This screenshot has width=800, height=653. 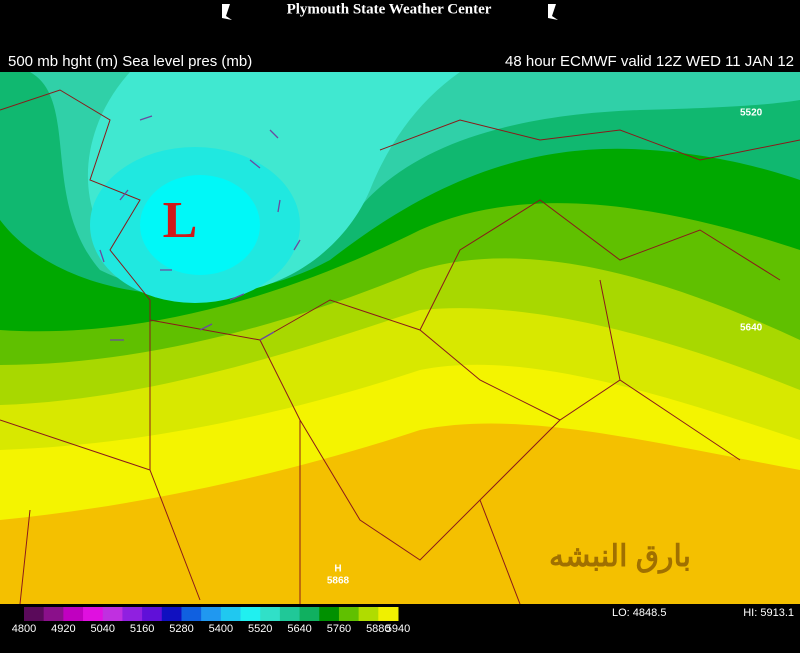 What do you see at coordinates (338, 581) in the screenshot?
I see `contour-label: 5868` at bounding box center [338, 581].